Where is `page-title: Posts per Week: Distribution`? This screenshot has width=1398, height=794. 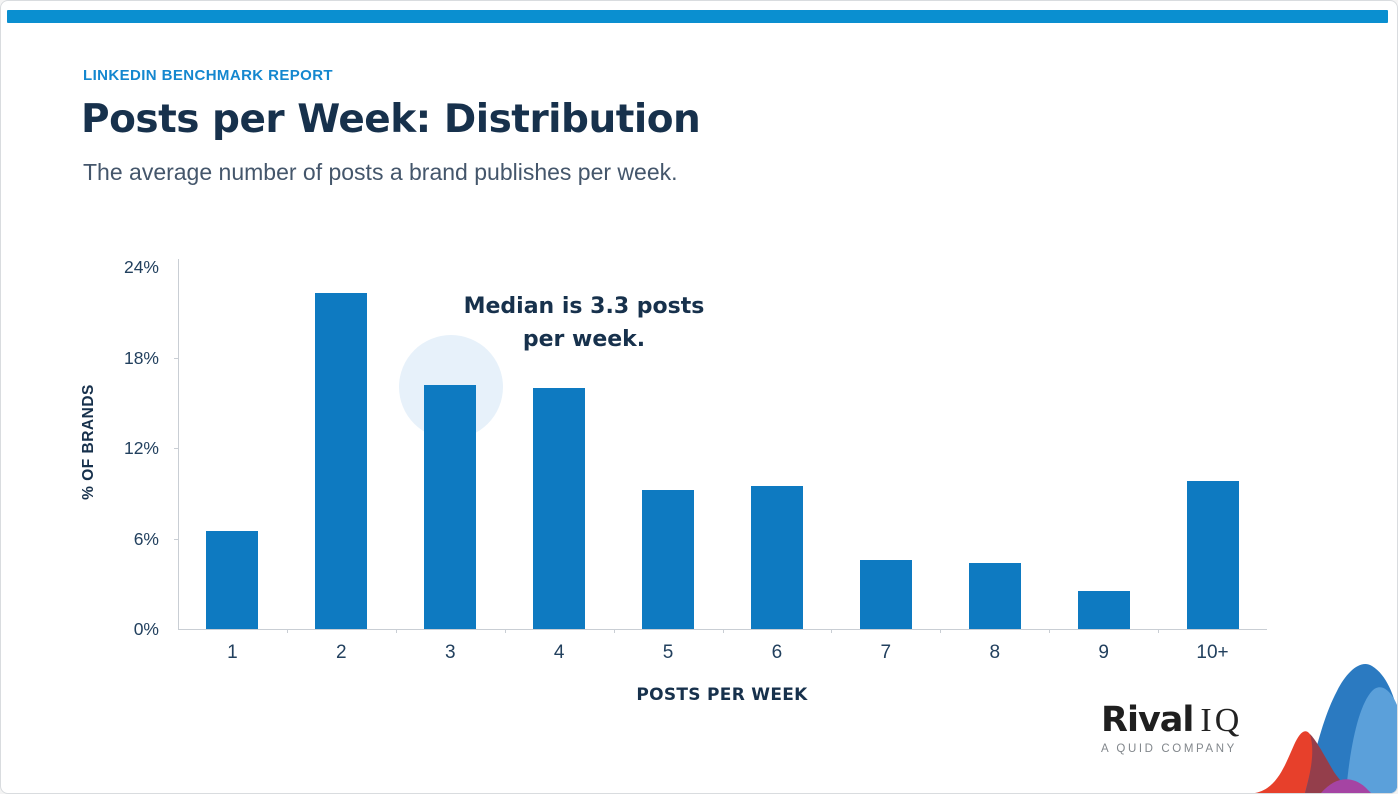 page-title: Posts per Week: Distribution is located at coordinates (391, 119).